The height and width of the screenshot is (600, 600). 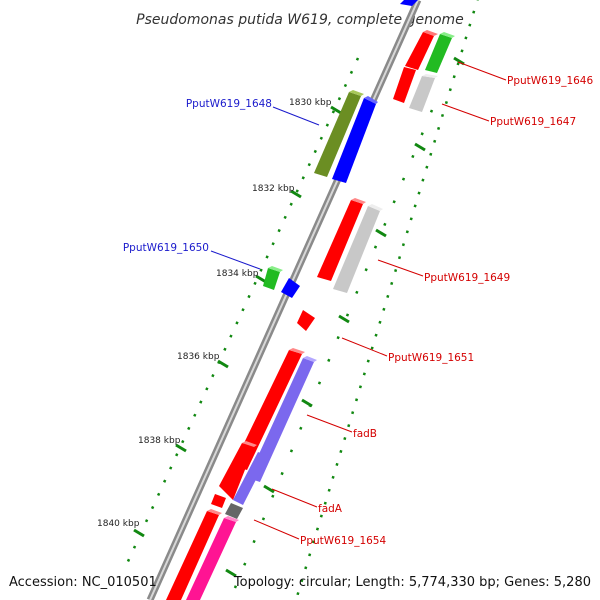 I want to click on label-fadA: fadA, so click(x=307, y=501).